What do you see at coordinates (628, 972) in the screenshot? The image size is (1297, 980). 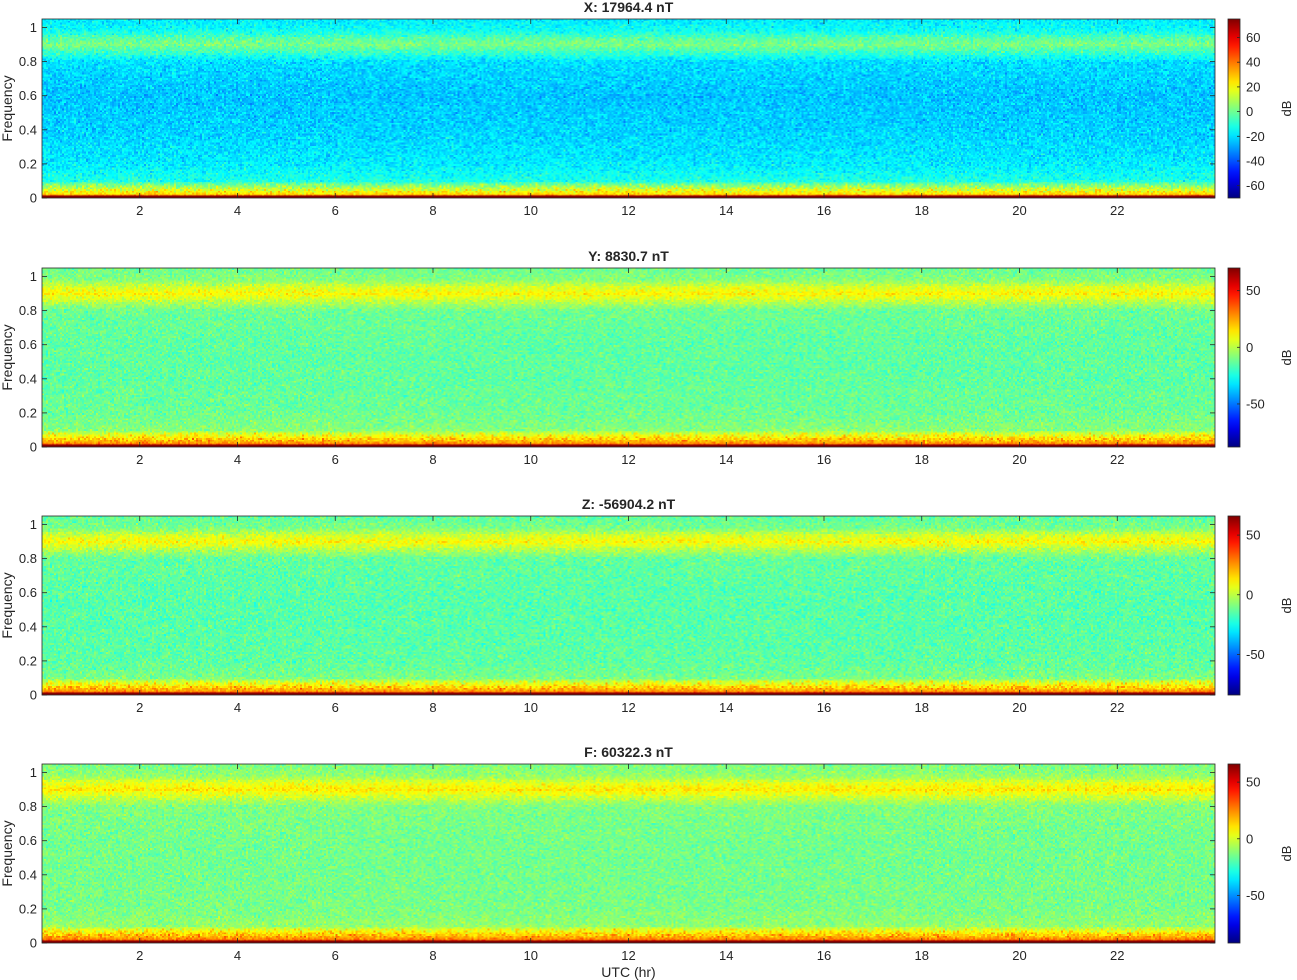 I see `x-axis-label: UTC (hr)` at bounding box center [628, 972].